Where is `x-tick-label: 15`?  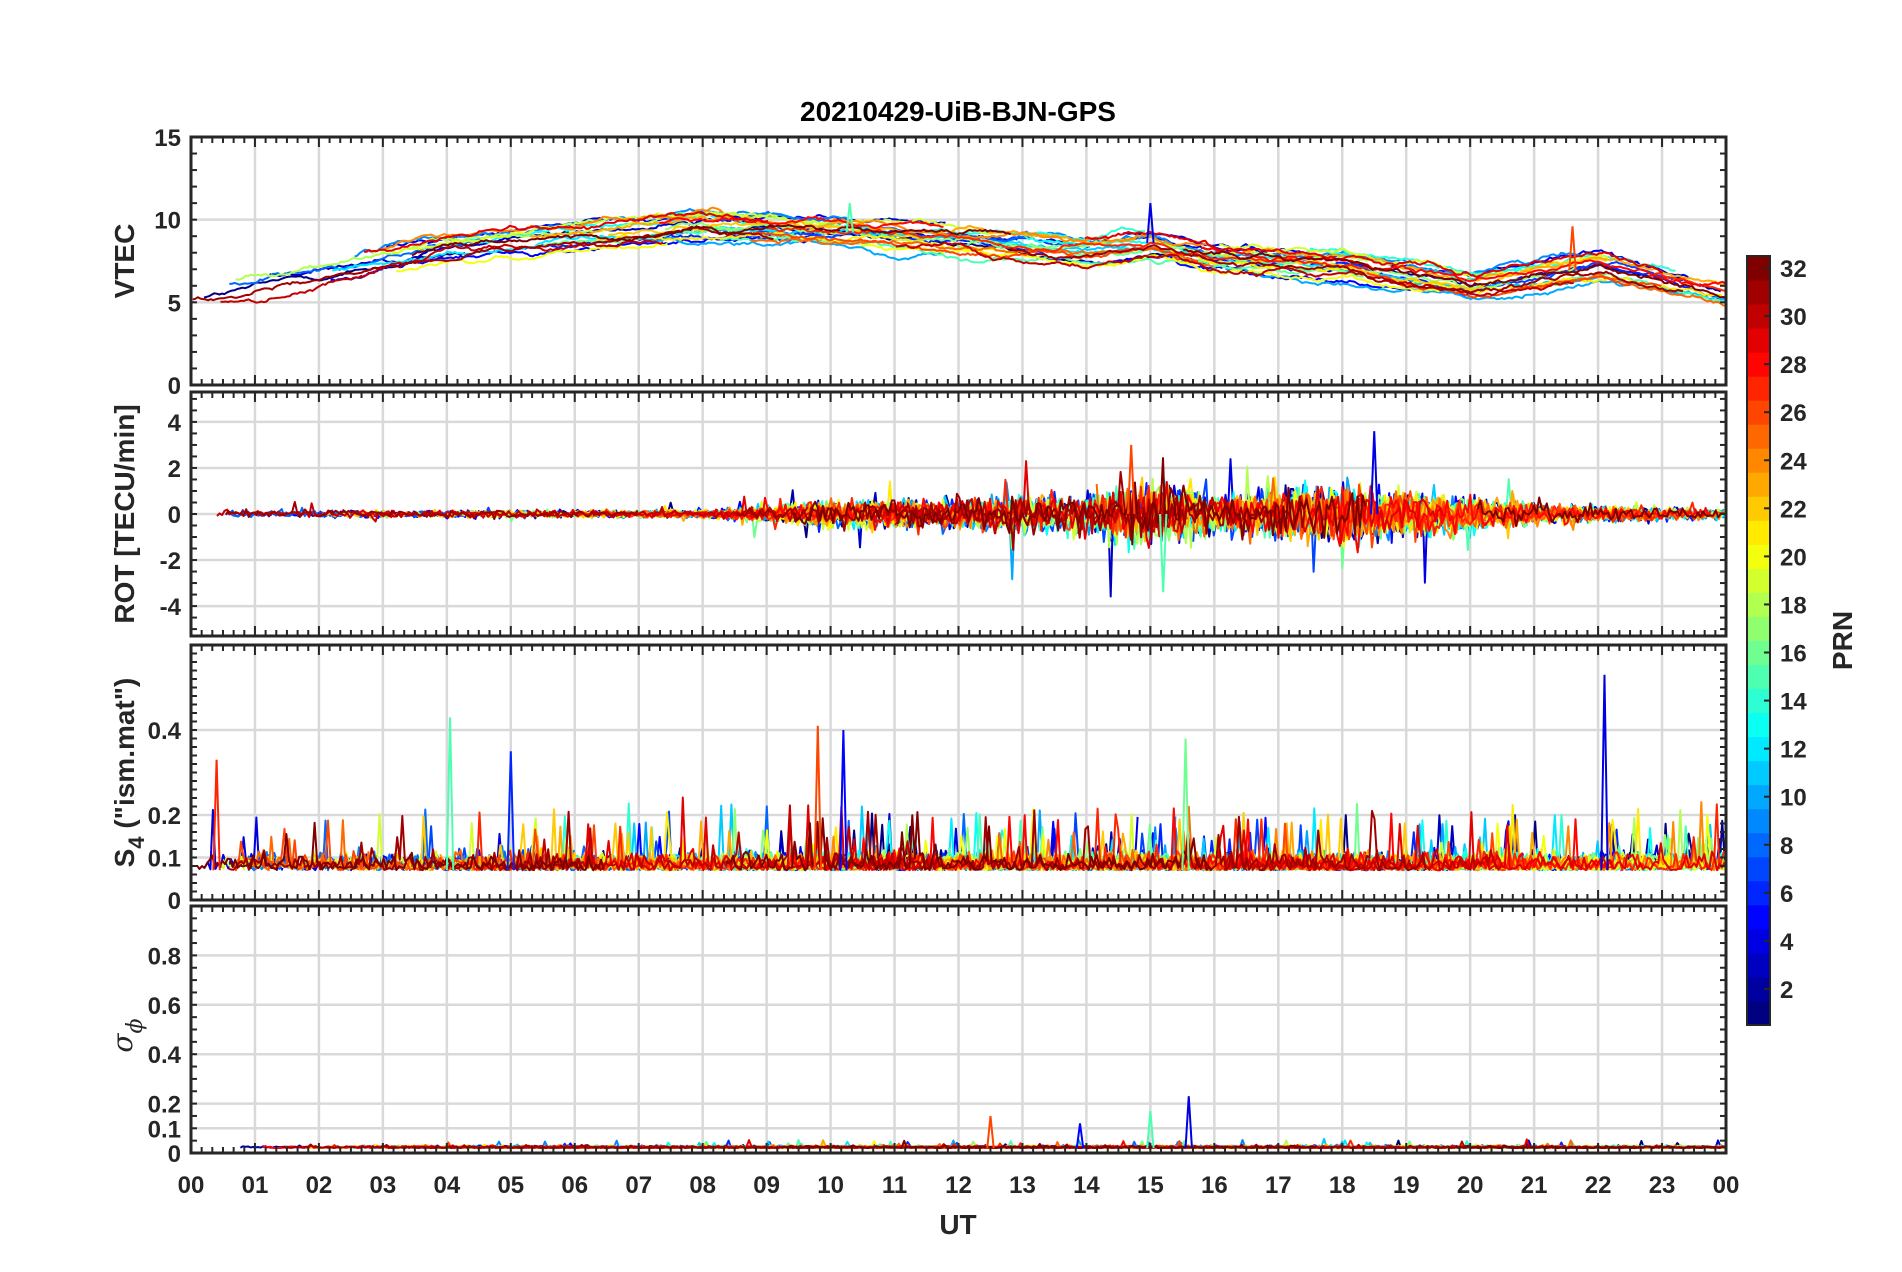 x-tick-label: 15 is located at coordinates (1150, 1185).